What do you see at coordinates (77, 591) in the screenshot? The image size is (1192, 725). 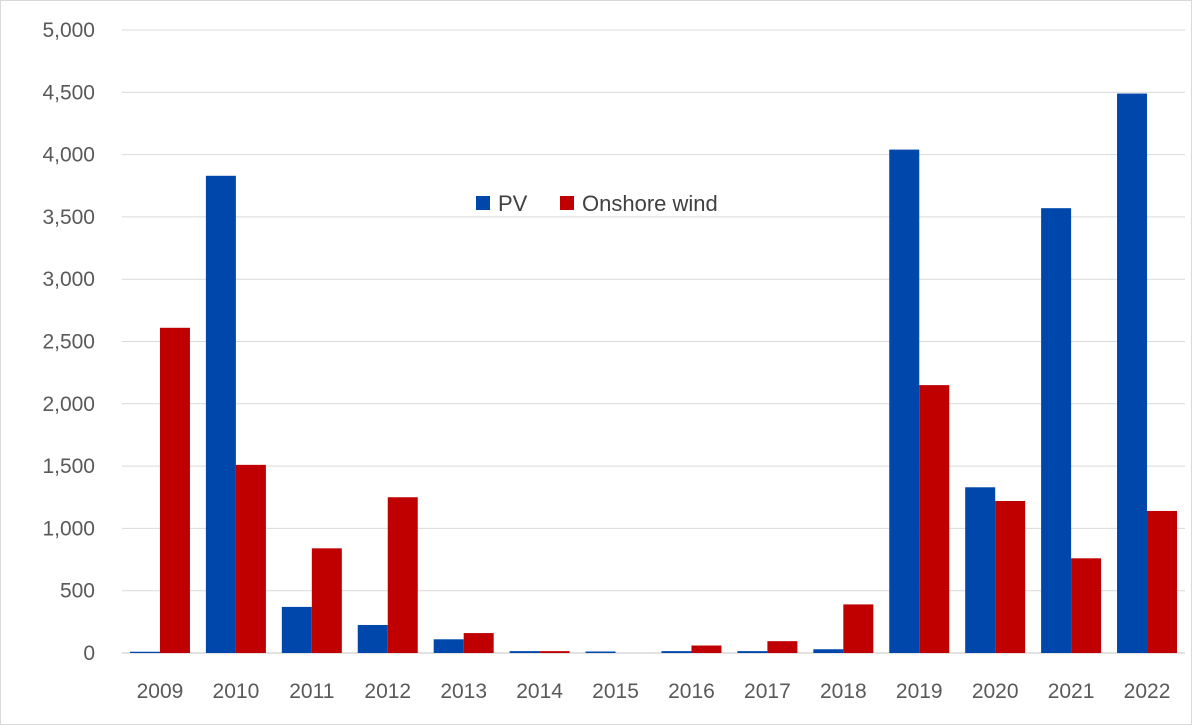 I see `y-tick-label: 500` at bounding box center [77, 591].